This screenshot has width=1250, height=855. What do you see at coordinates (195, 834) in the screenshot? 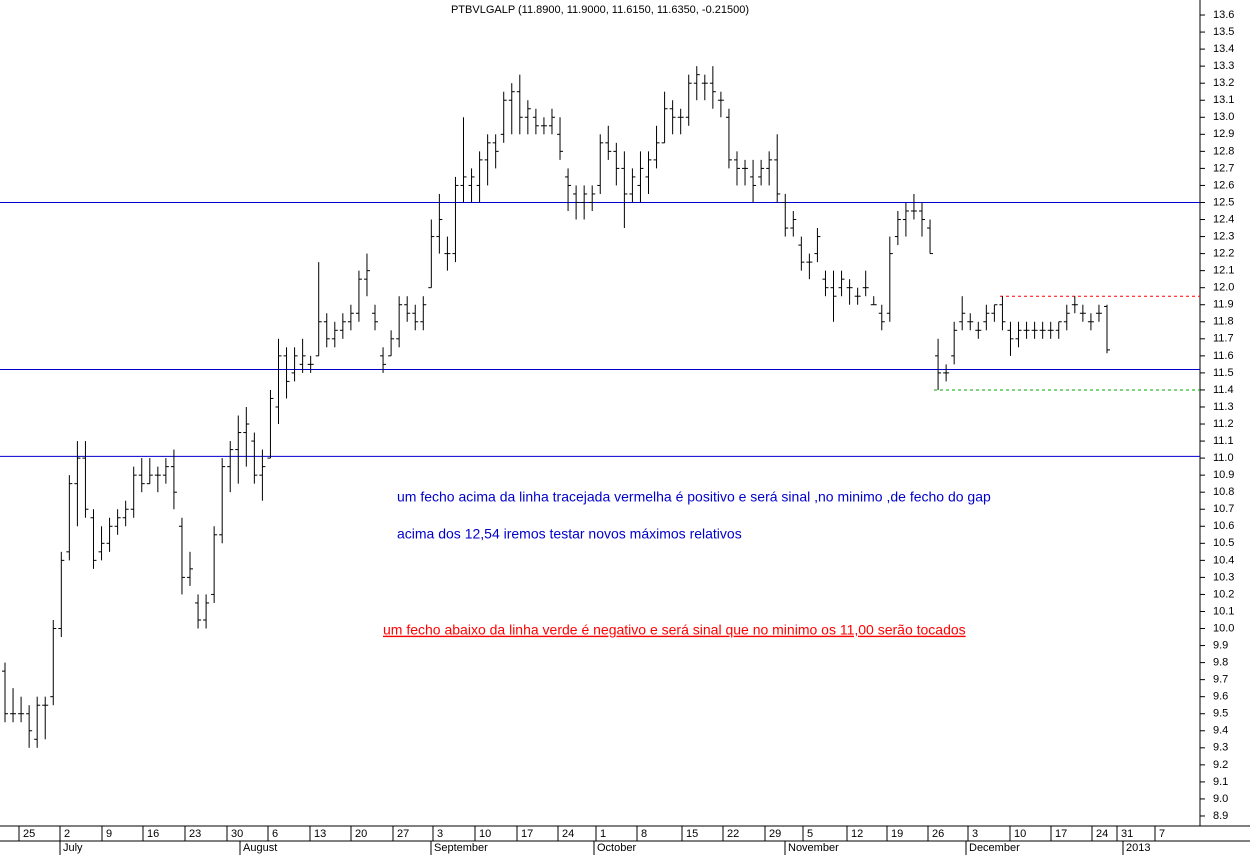
I see `x-tick-label: 23` at bounding box center [195, 834].